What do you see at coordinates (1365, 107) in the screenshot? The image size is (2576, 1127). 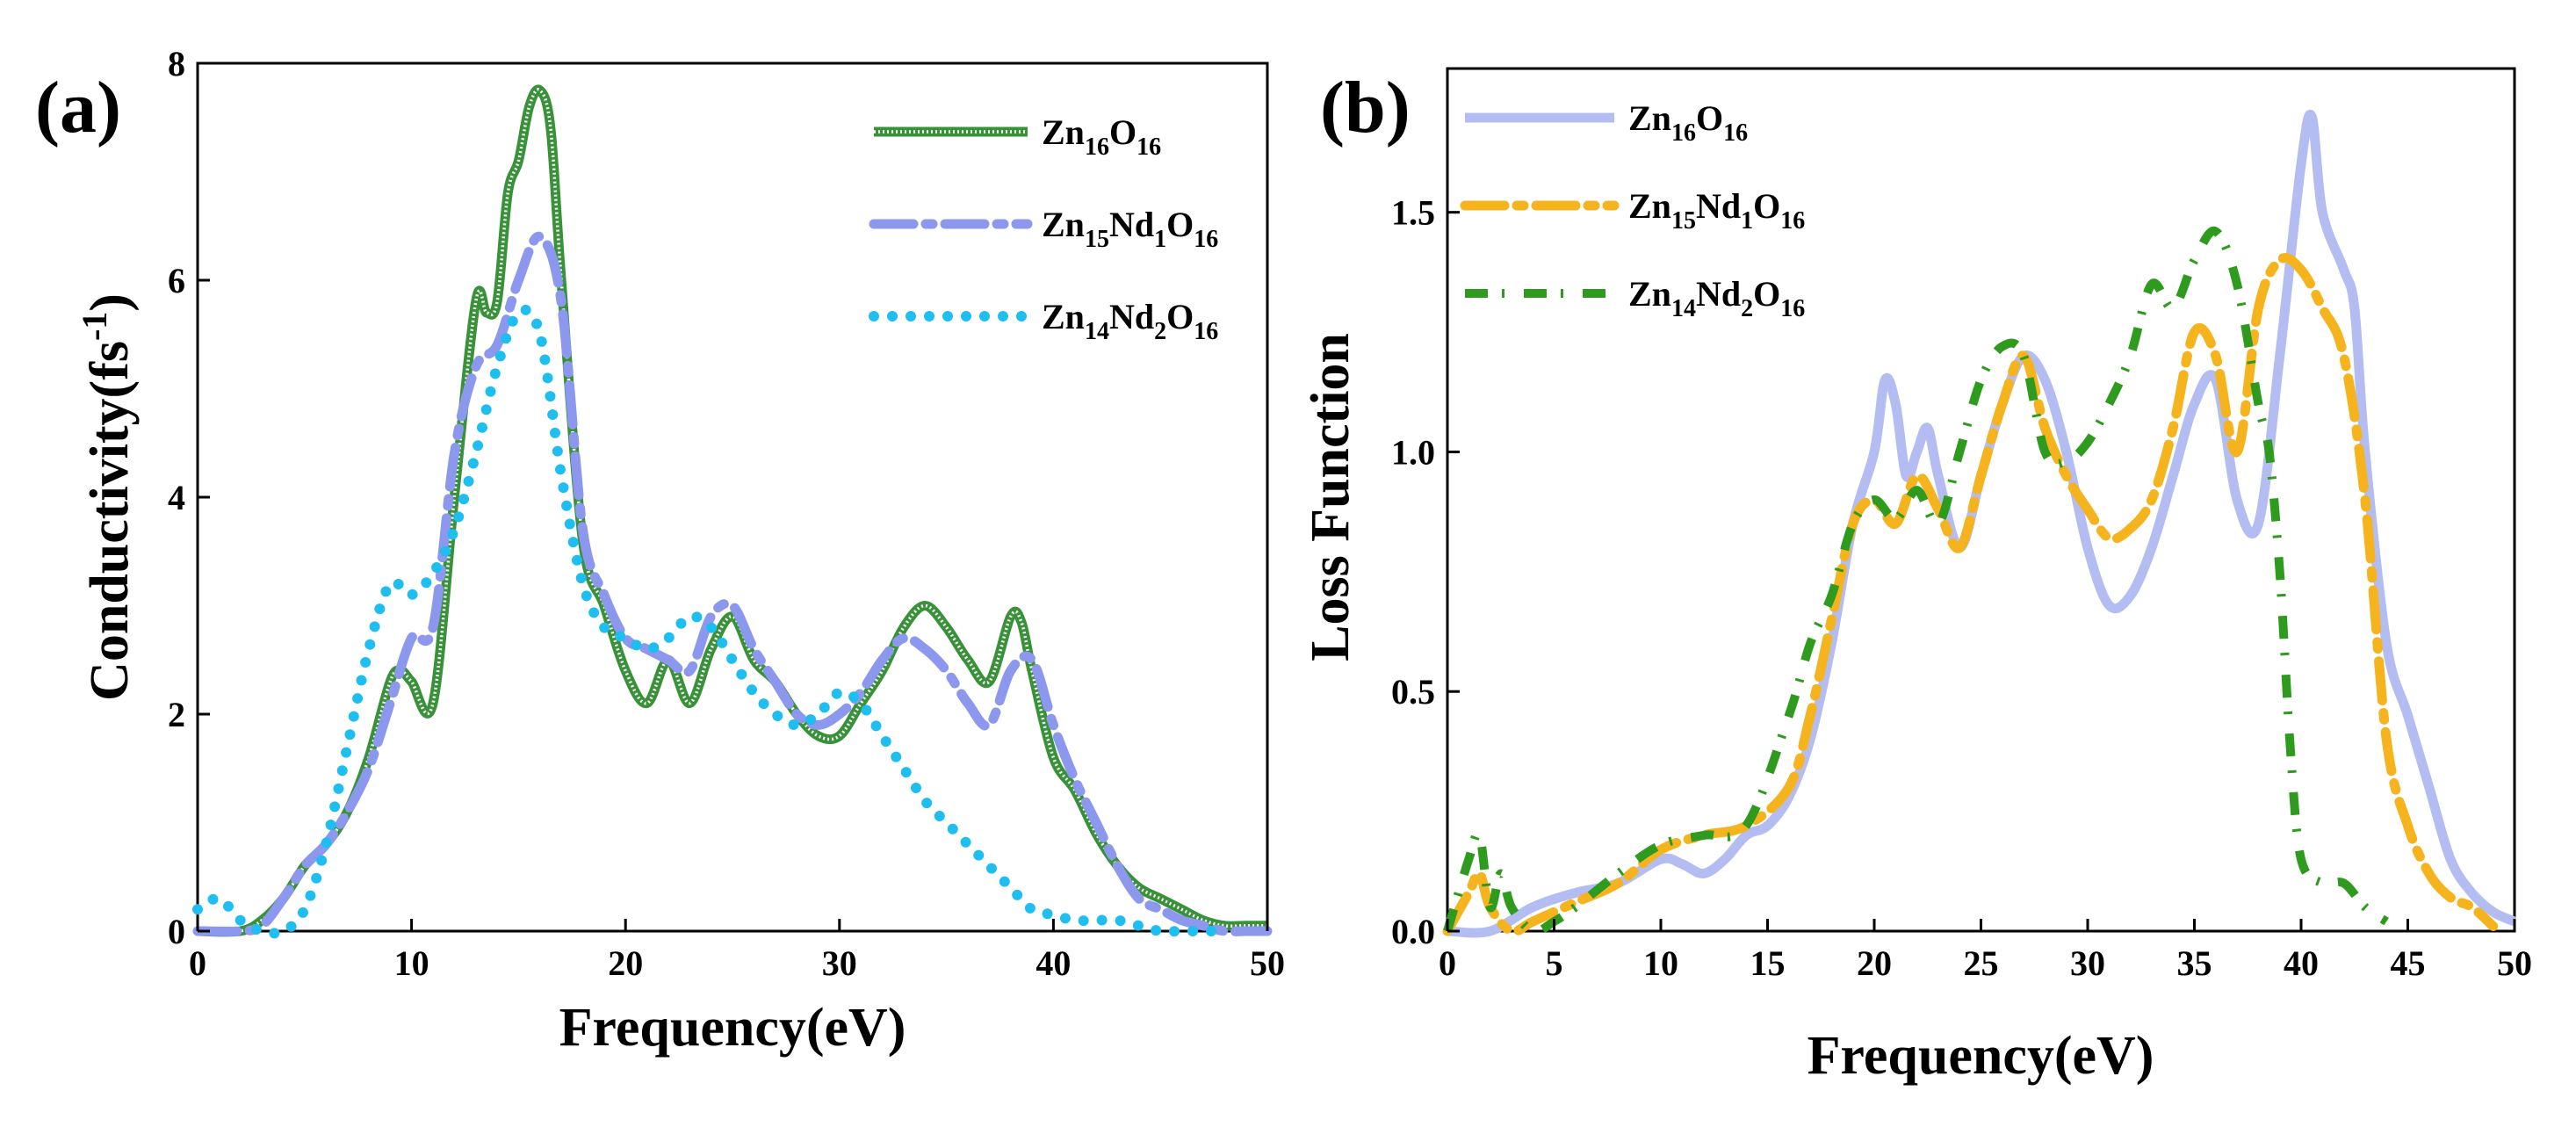 I see `panel-b-label: (b)` at bounding box center [1365, 107].